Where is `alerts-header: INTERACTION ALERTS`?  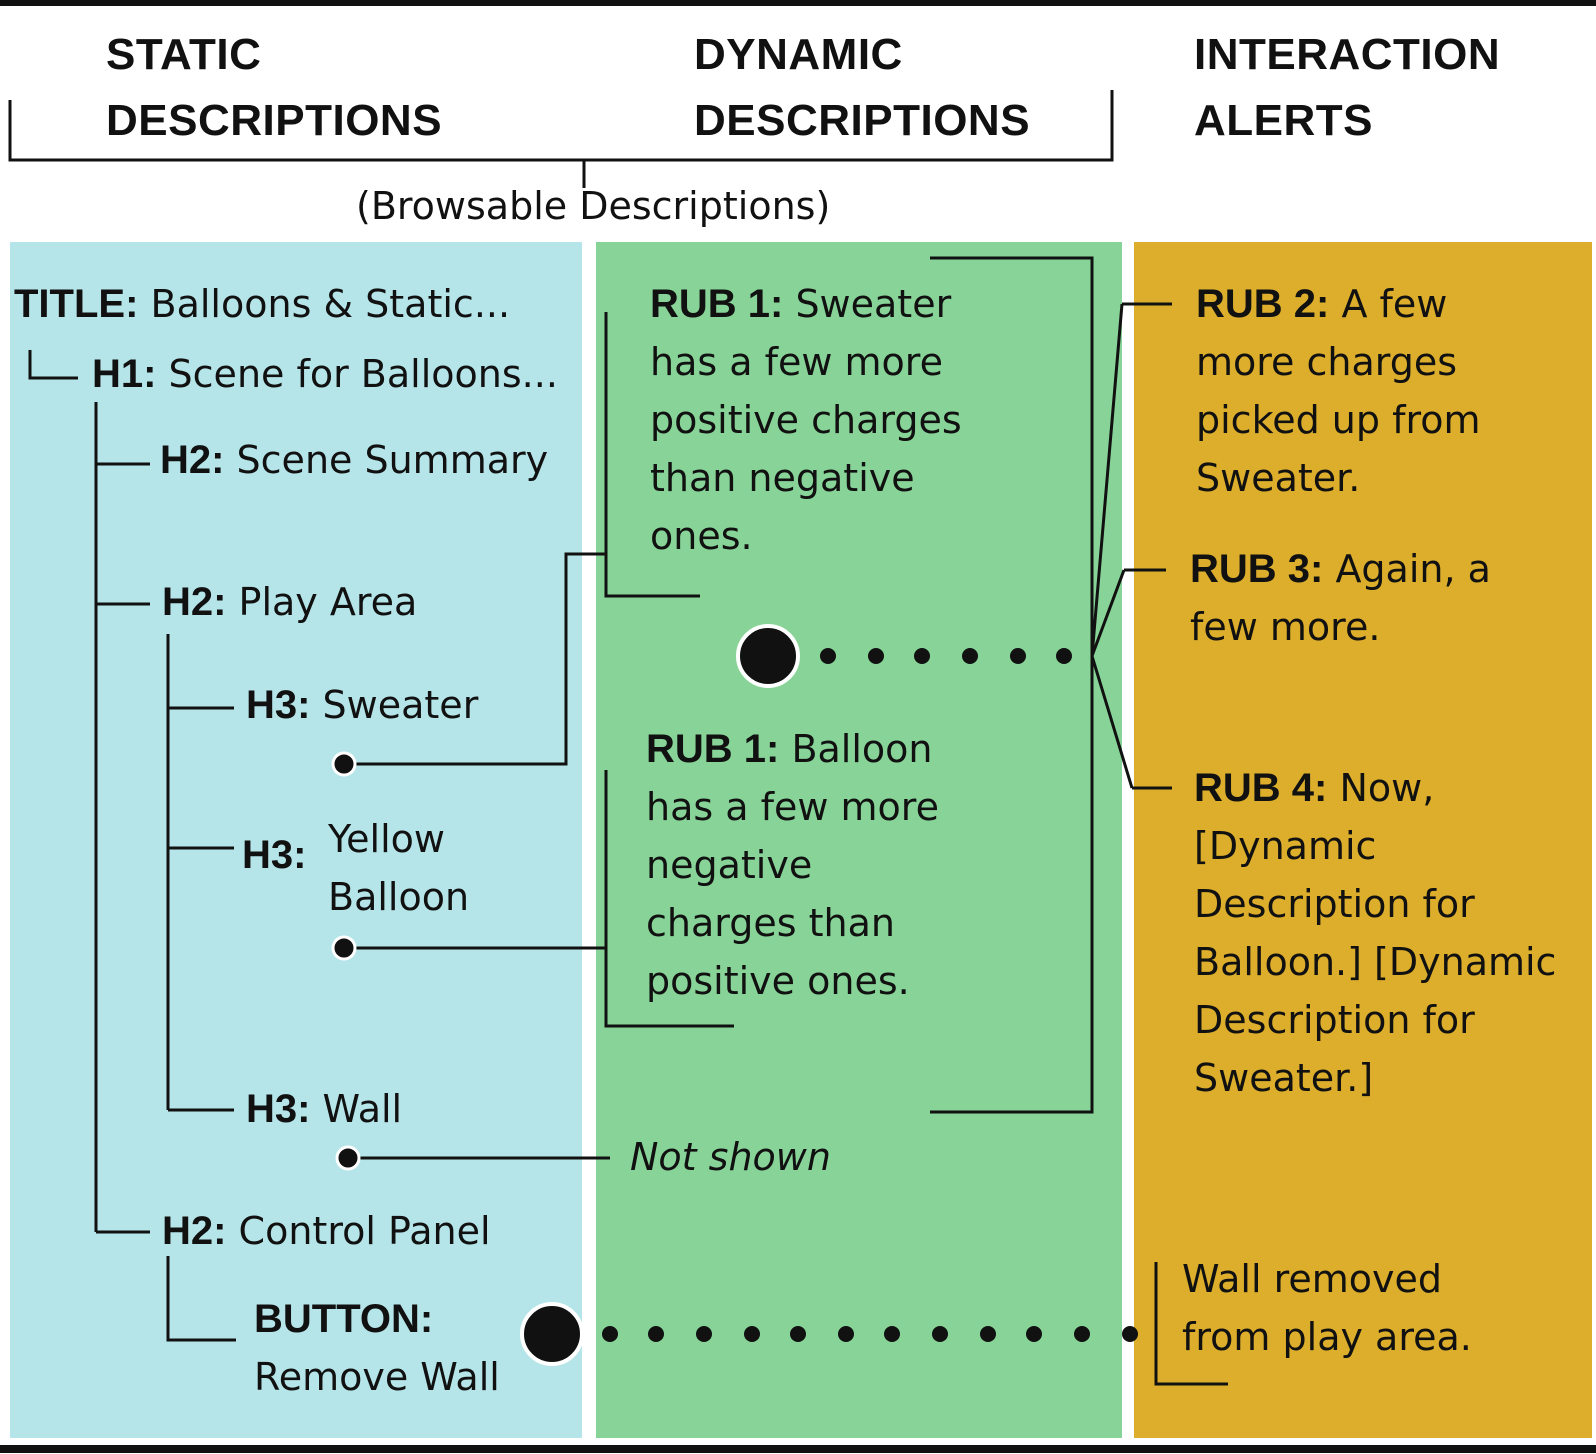 alerts-header: INTERACTION ALERTS is located at coordinates (1347, 88).